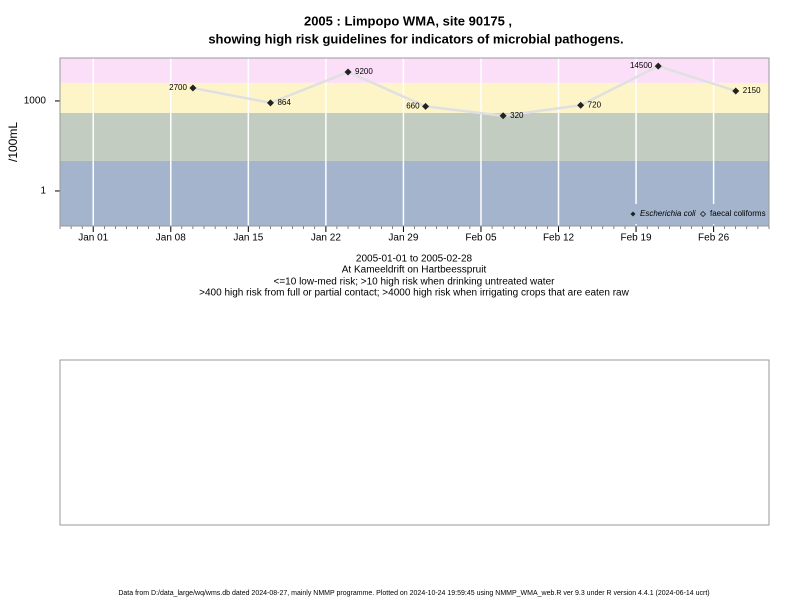 The image size is (800, 605). Describe the element at coordinates (413, 105) in the screenshot. I see `data-label: 660` at that location.